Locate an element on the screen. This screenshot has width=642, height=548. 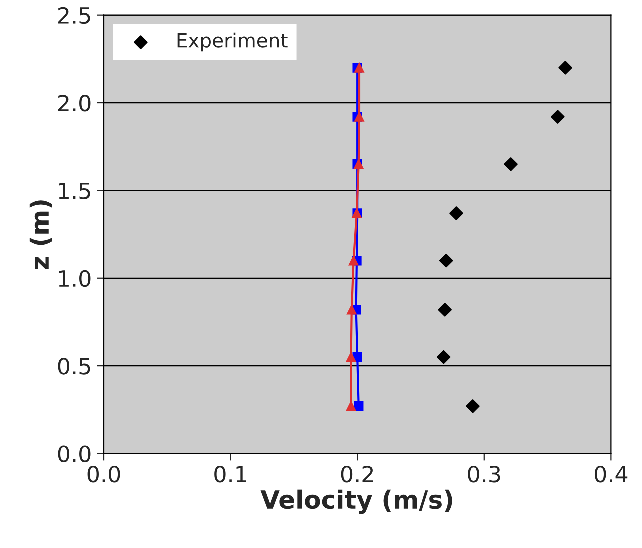
y-tick-label: 2.0 is located at coordinates (74, 103).